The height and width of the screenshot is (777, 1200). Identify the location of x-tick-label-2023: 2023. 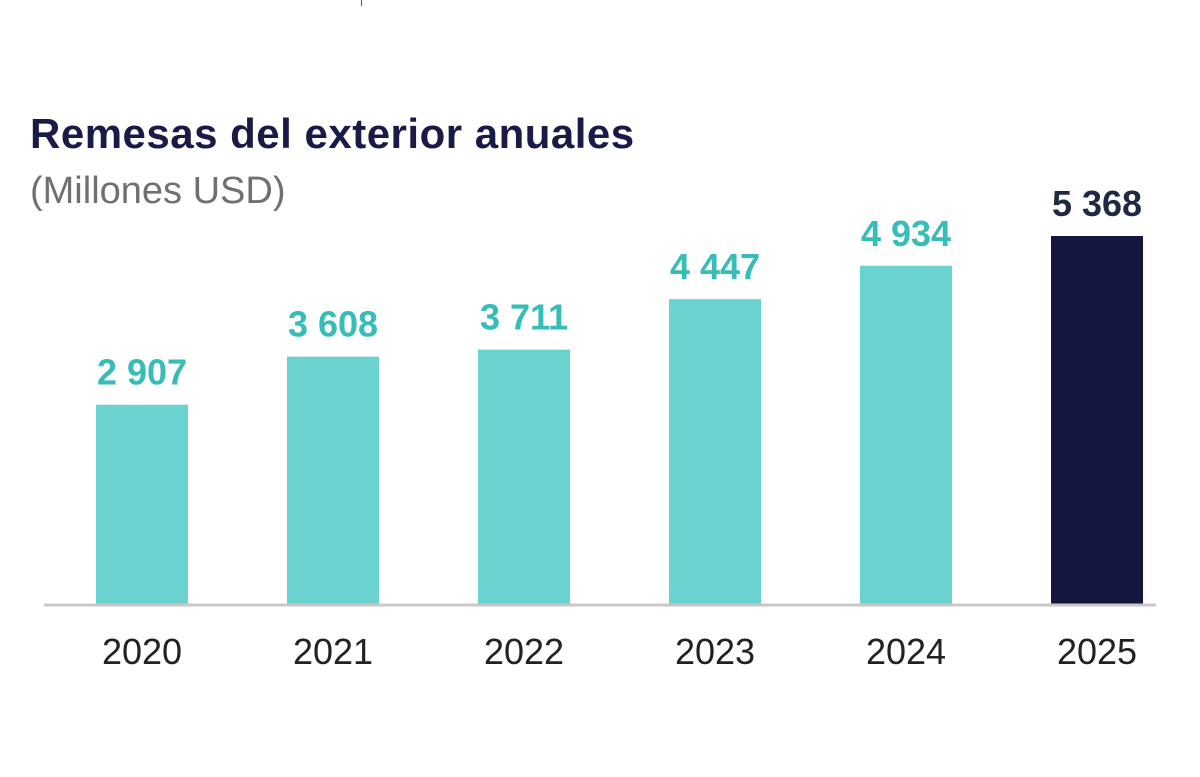
(715, 651).